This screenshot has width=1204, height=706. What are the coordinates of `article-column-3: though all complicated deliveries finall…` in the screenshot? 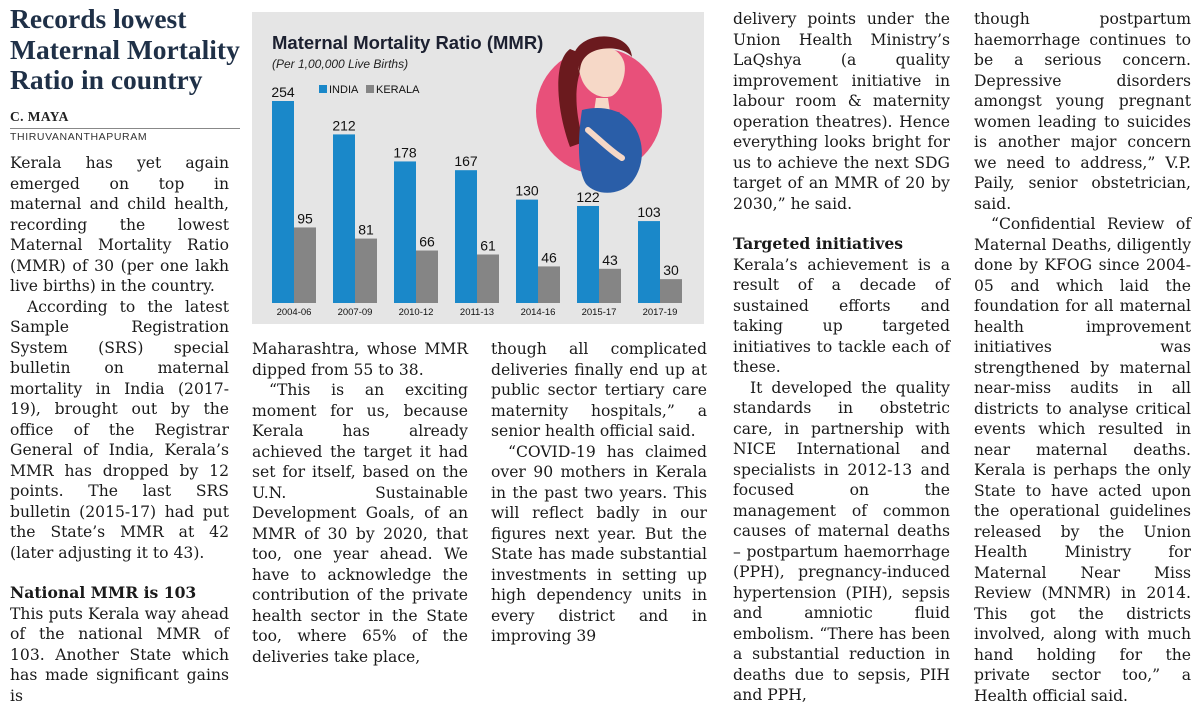 It's located at (599, 493).